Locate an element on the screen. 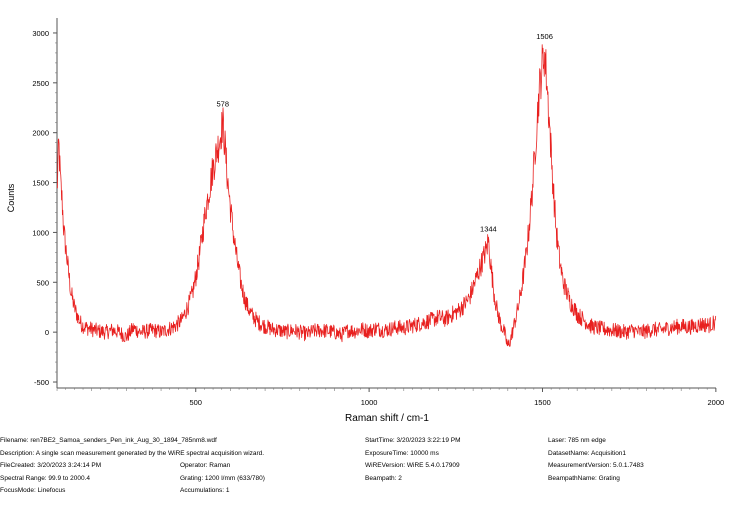 The image size is (733, 511). x-axis-label: Raman shift / cm-1 is located at coordinates (387, 418).